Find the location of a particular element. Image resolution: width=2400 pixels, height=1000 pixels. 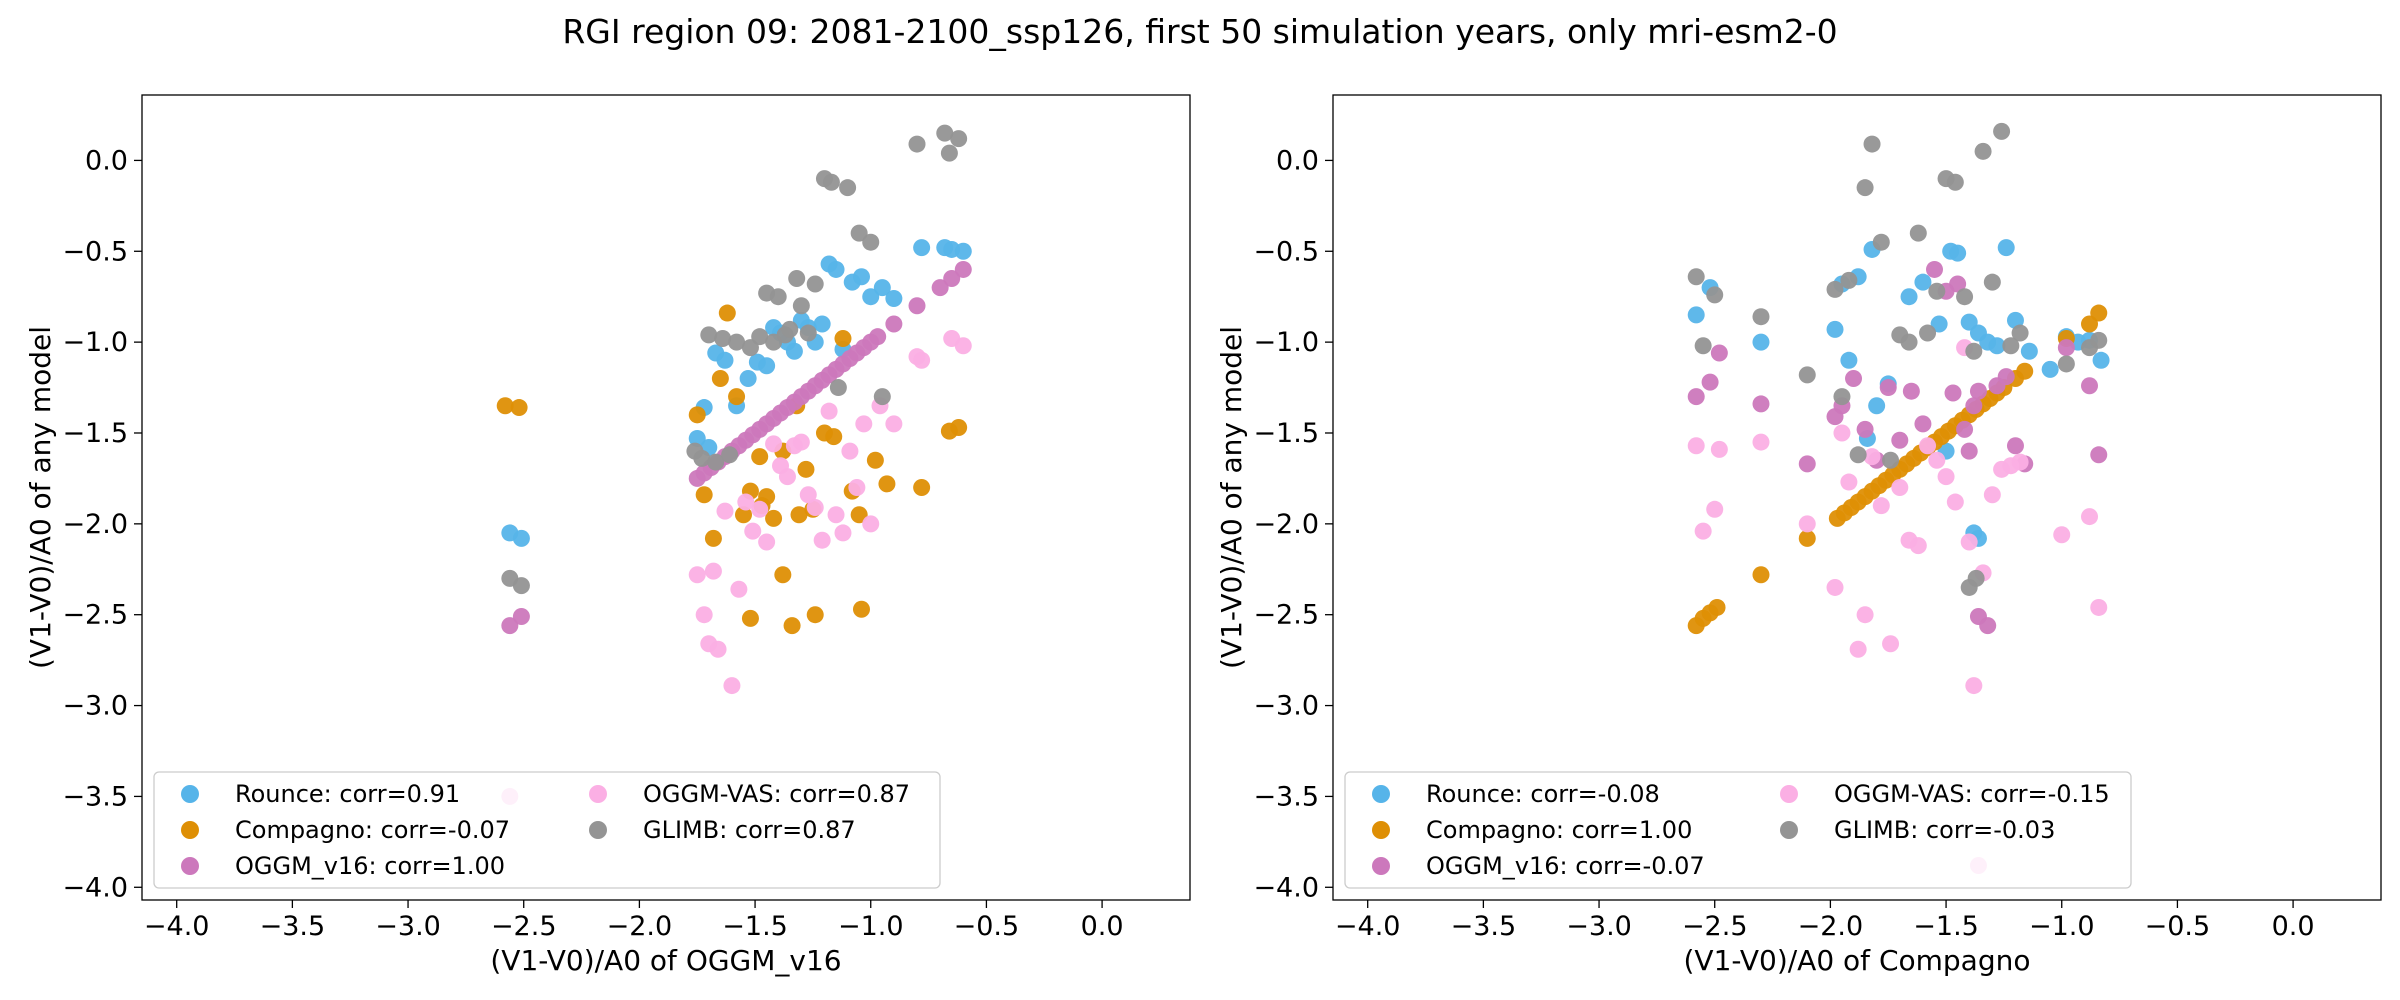

legend-entry-label: GLIMB: corr=-0.03 is located at coordinates (1944, 830).